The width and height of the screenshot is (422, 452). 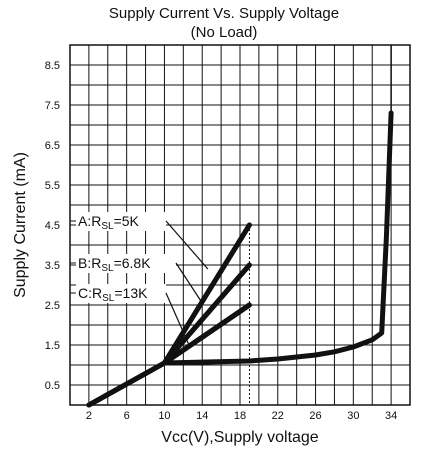 What do you see at coordinates (240, 437) in the screenshot?
I see `x-axis-label: Vcc(V),Supply voltage` at bounding box center [240, 437].